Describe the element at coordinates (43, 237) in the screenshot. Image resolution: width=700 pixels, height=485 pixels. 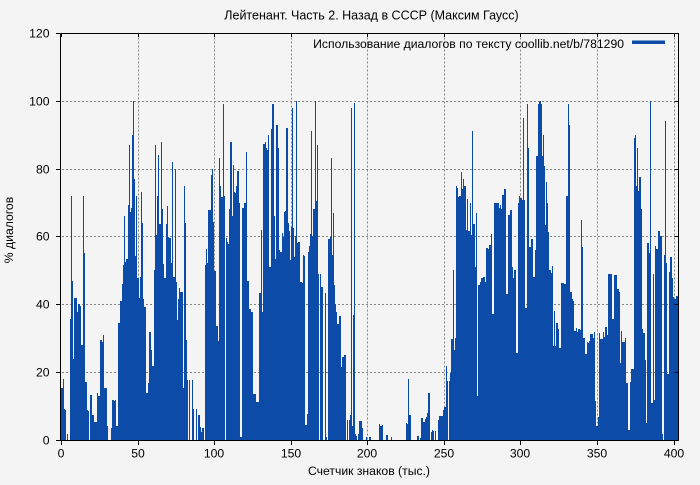
I see `svg-text: 60` at that location.